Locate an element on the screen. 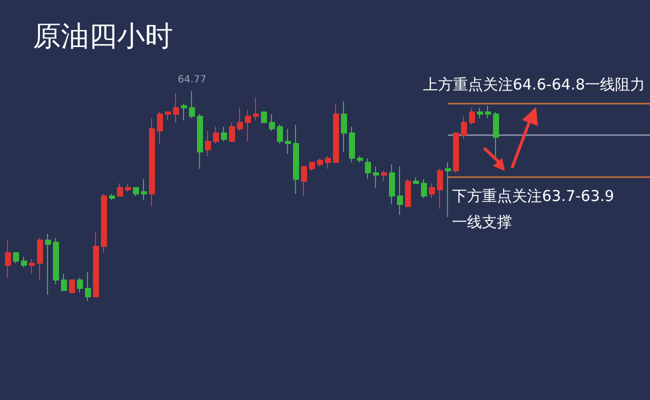 This screenshot has height=400, width=650. ref-line-label: 上方重点关注64.6-64.8一线阻力 is located at coordinates (533, 85).